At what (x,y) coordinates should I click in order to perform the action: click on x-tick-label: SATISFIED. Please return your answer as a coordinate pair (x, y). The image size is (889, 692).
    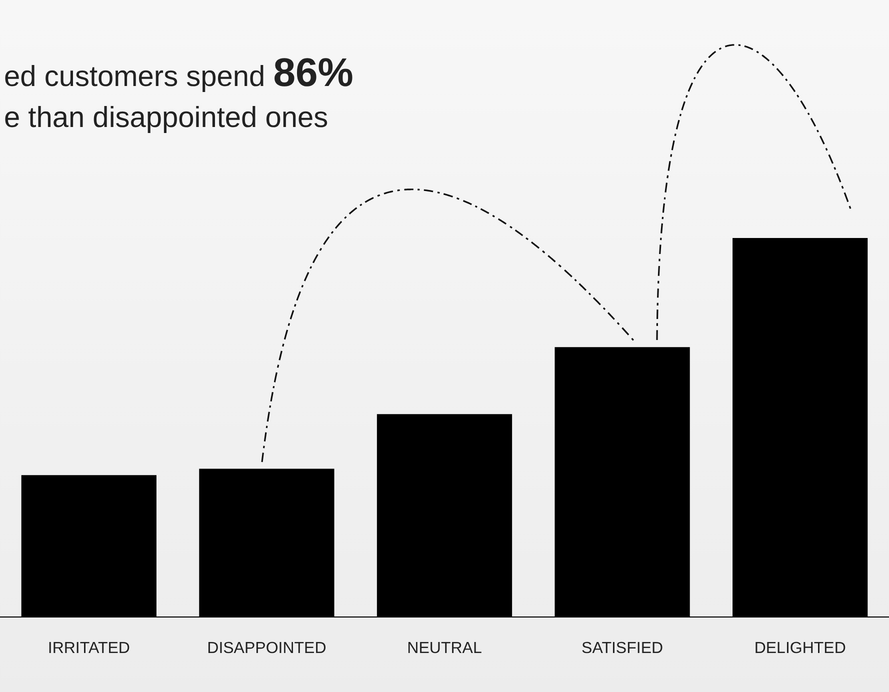
    Looking at the image, I should click on (623, 648).